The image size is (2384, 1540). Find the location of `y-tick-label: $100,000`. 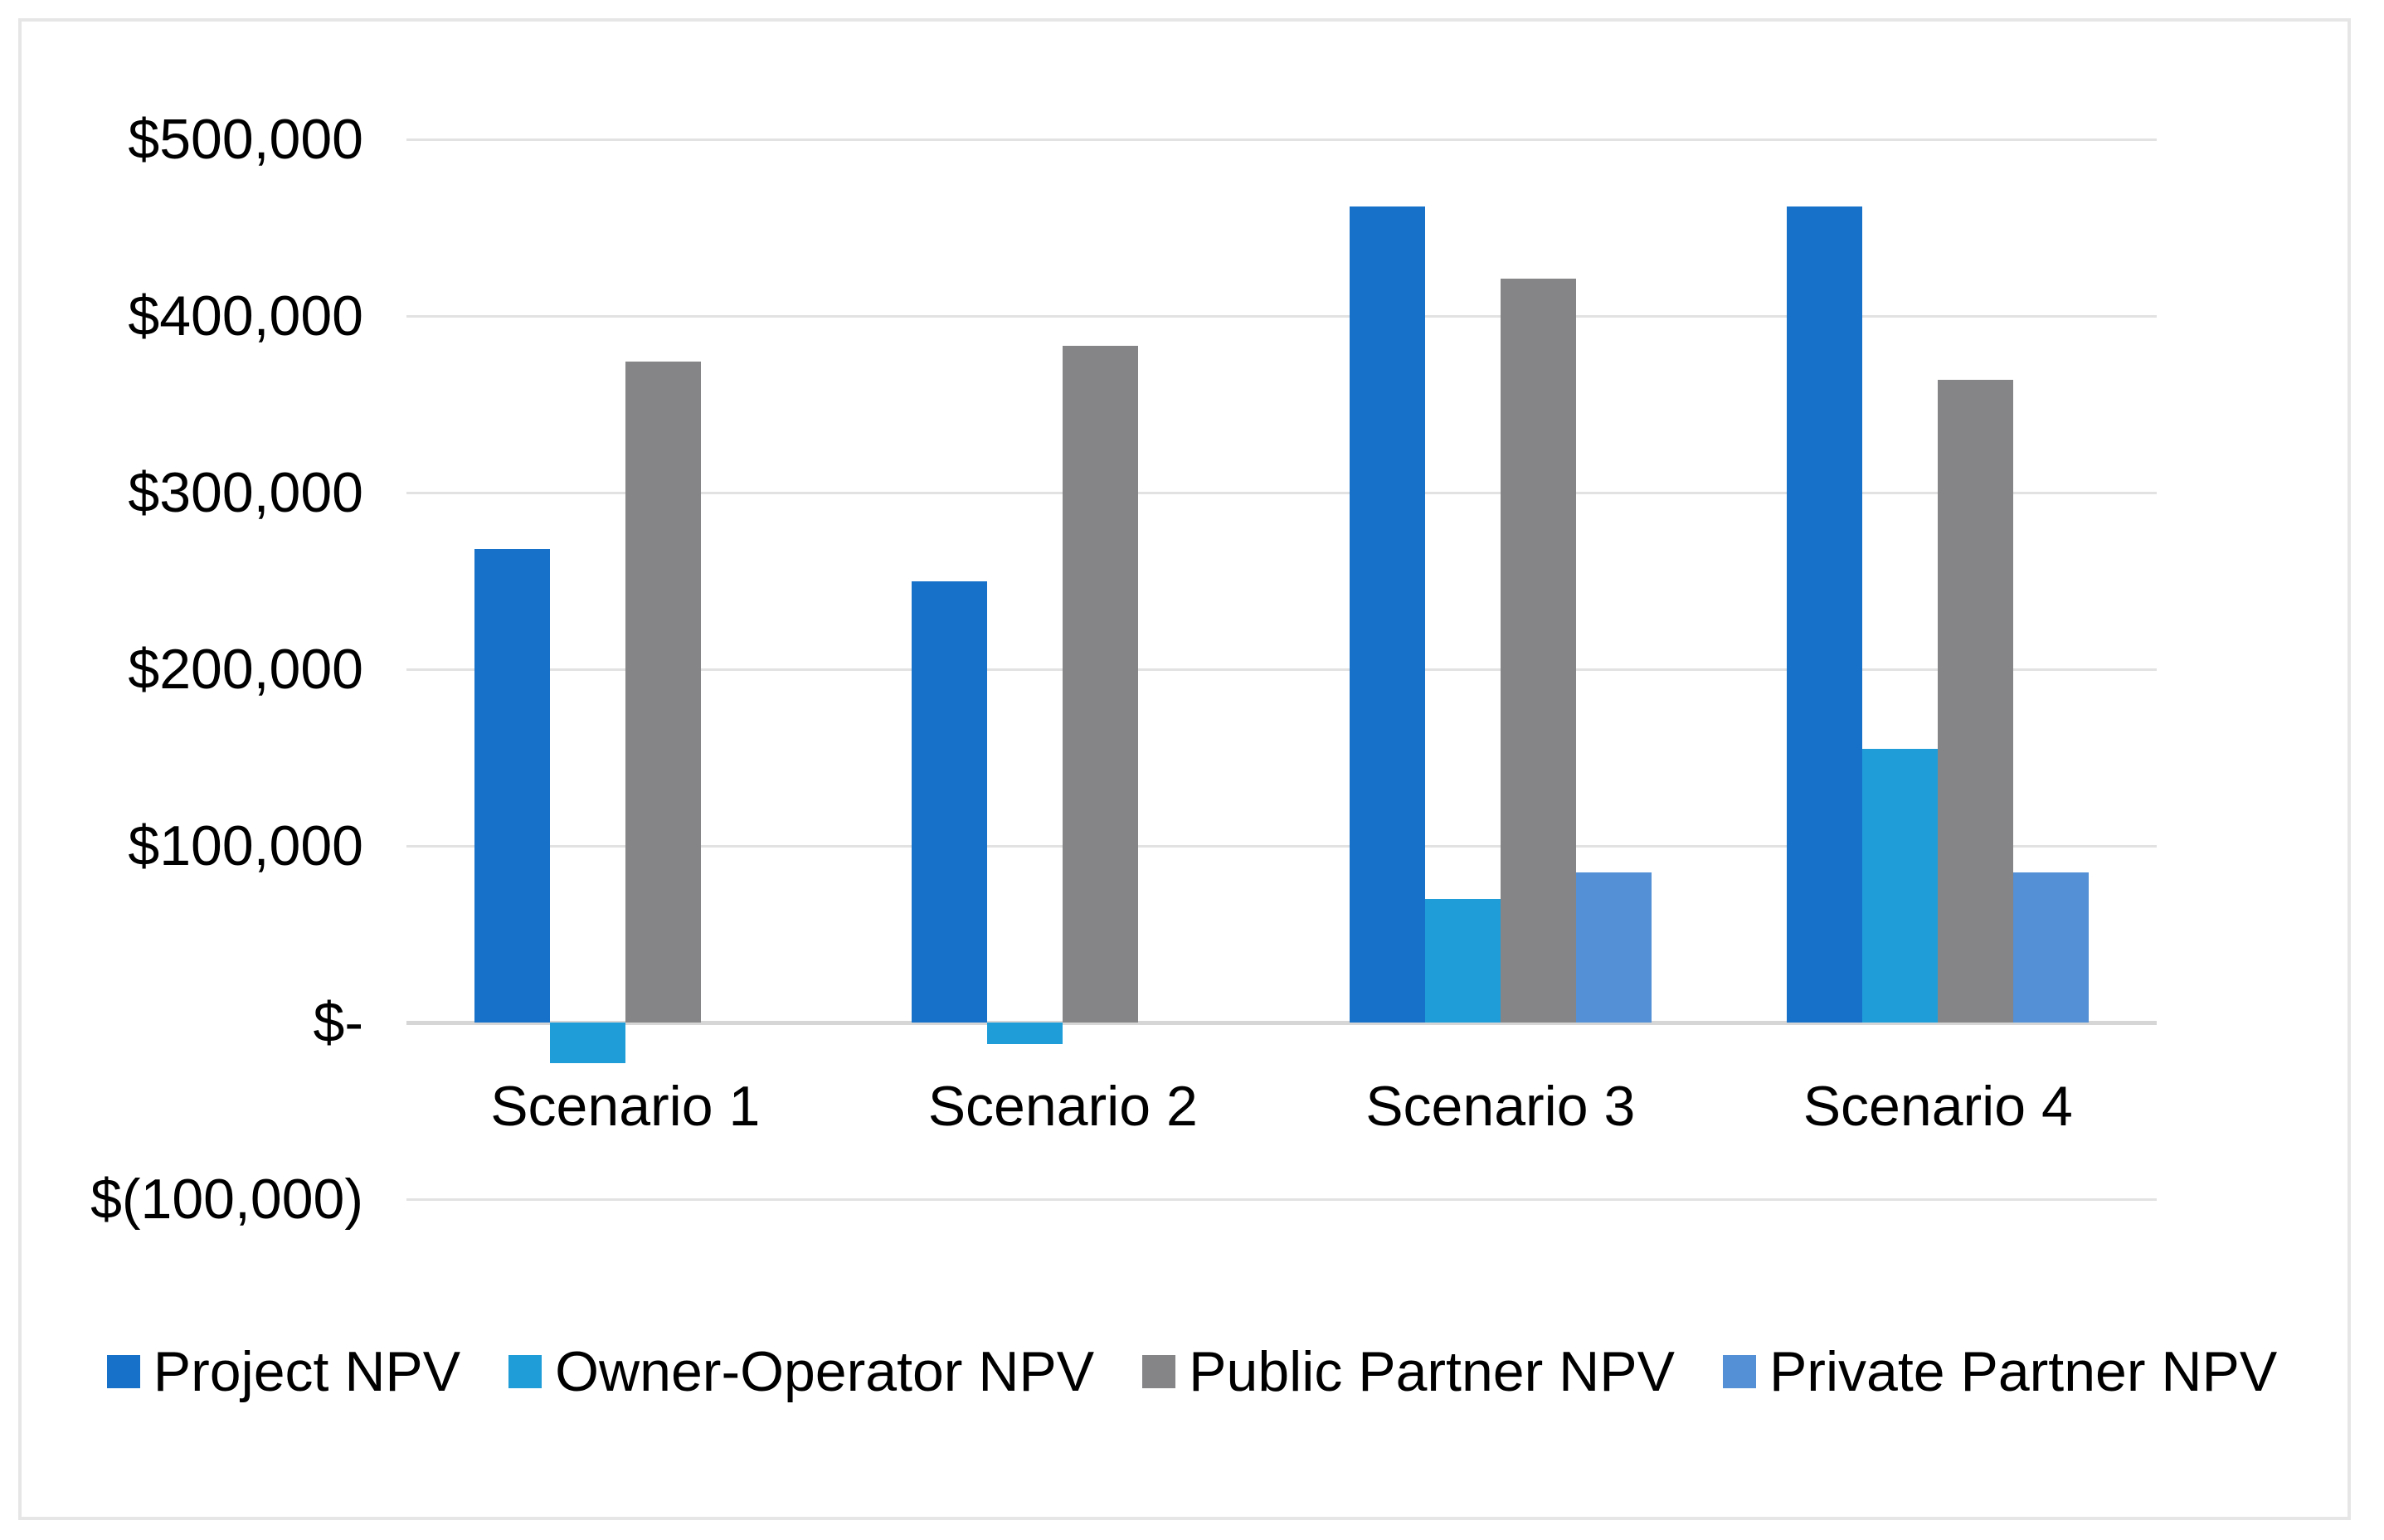

y-tick-label: $100,000 is located at coordinates (246, 846).